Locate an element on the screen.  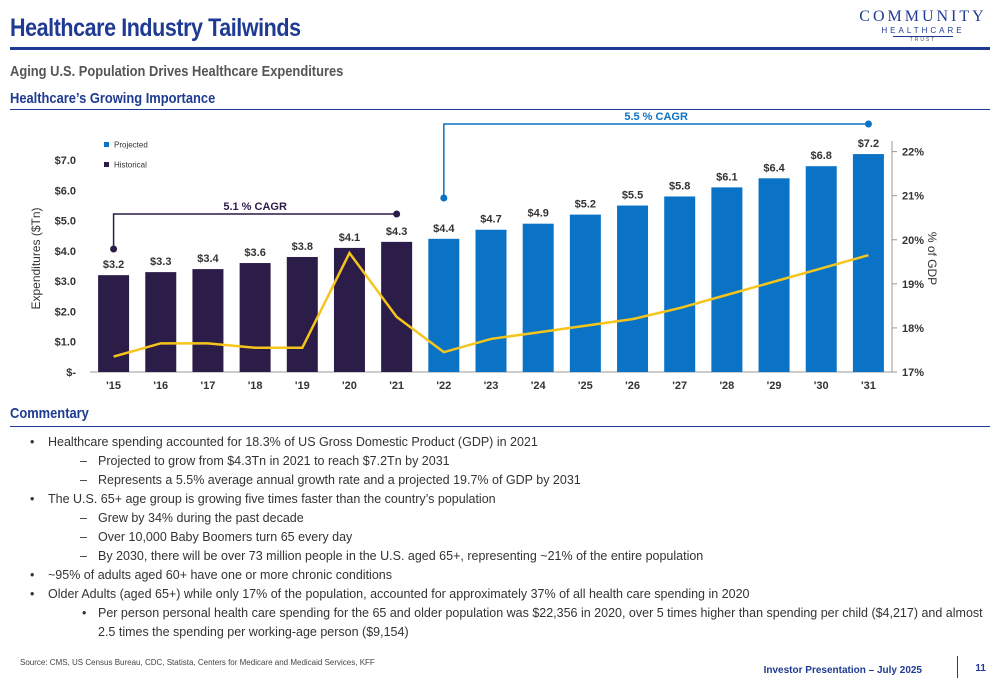
presentation-label: Investor Presentation – July 2025 is located at coordinates (842, 670).